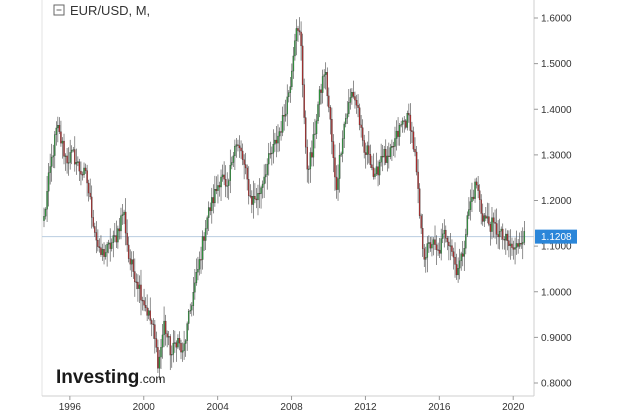 Image resolution: width=620 pixels, height=413 pixels. What do you see at coordinates (97, 377) in the screenshot?
I see `brand-name: Investing` at bounding box center [97, 377].